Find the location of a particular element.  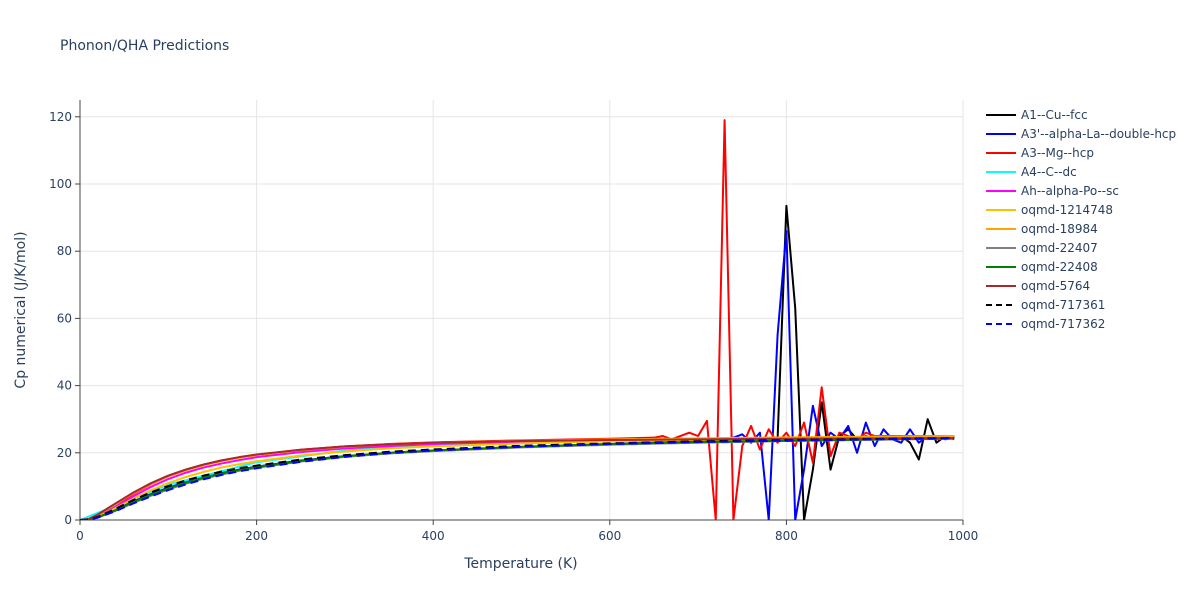

legend-item-oqmd-717361: oqmd-717361 is located at coordinates (1045, 305).